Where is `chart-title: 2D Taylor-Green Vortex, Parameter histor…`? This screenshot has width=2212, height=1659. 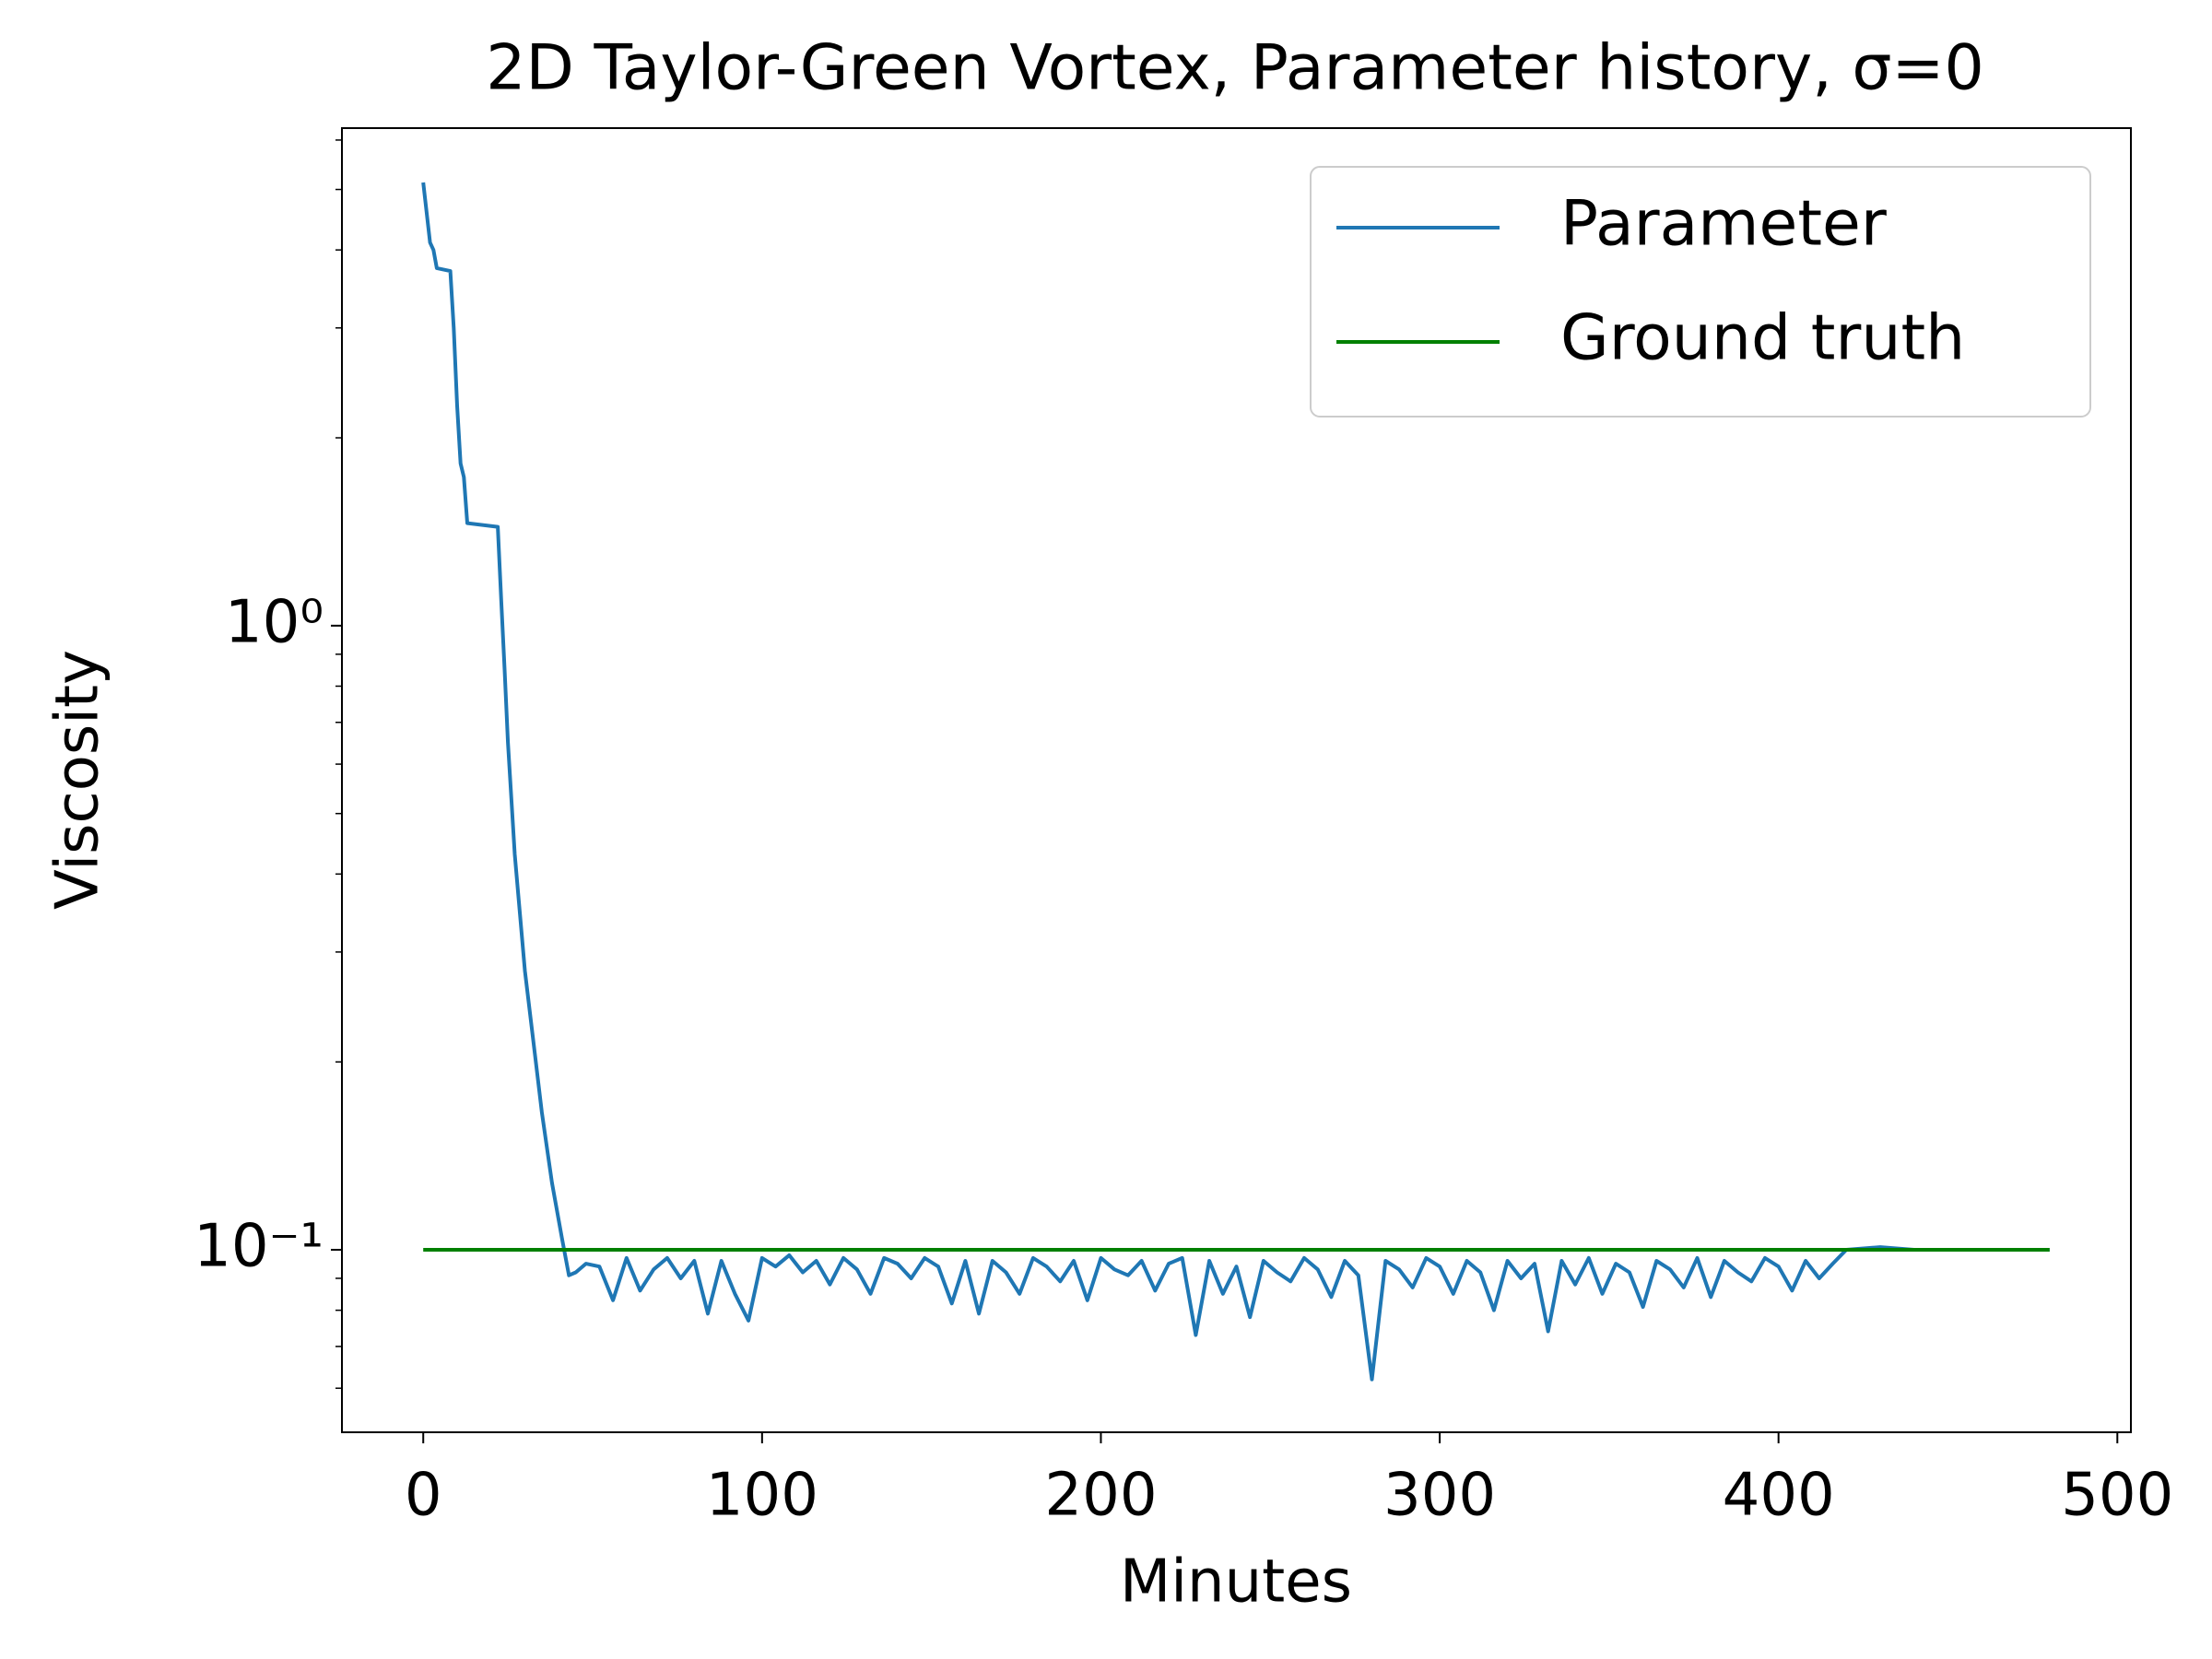 chart-title: 2D Taylor-Green Vortex, Parameter histor… is located at coordinates (1235, 68).